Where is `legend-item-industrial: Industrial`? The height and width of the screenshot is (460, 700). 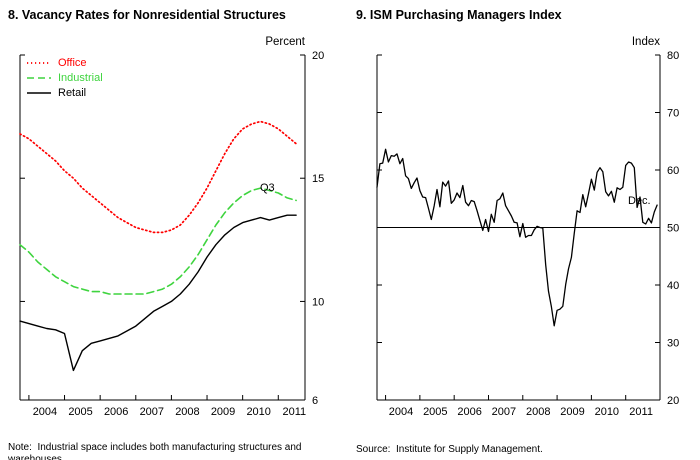 legend-item-industrial: Industrial is located at coordinates (64, 77).